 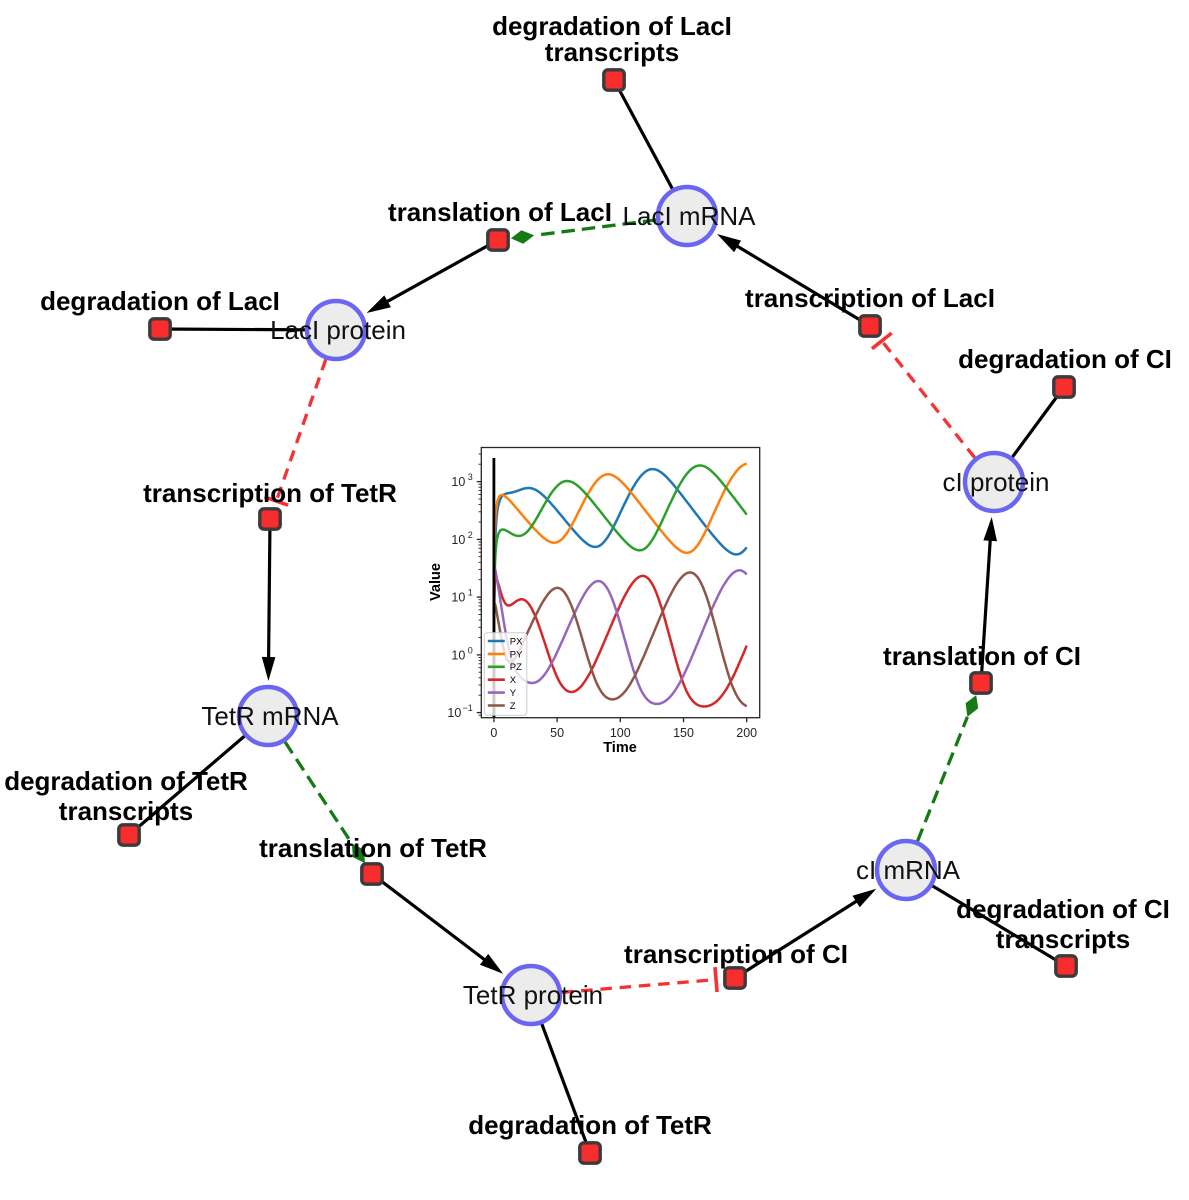 I want to click on svg-text: Y, so click(x=513, y=693).